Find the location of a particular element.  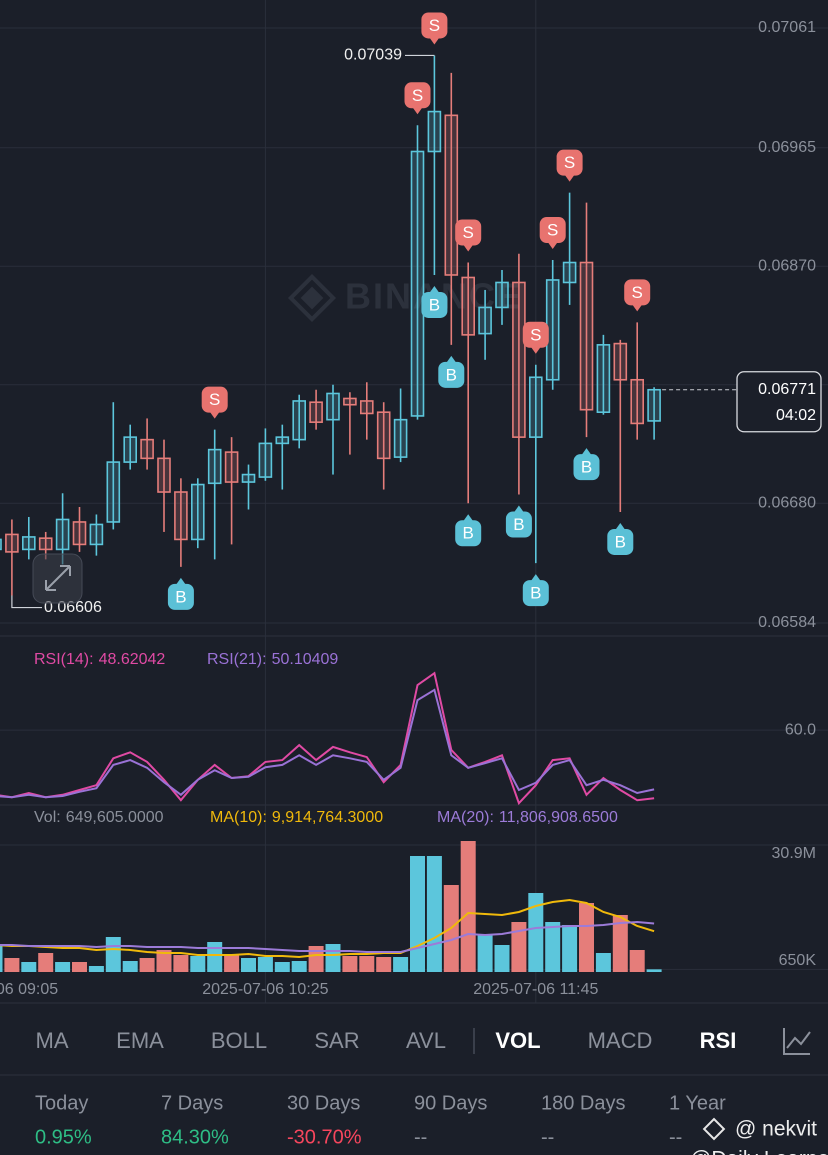

x-tick-label: 2025-07-06 09:05 is located at coordinates (29, 989).